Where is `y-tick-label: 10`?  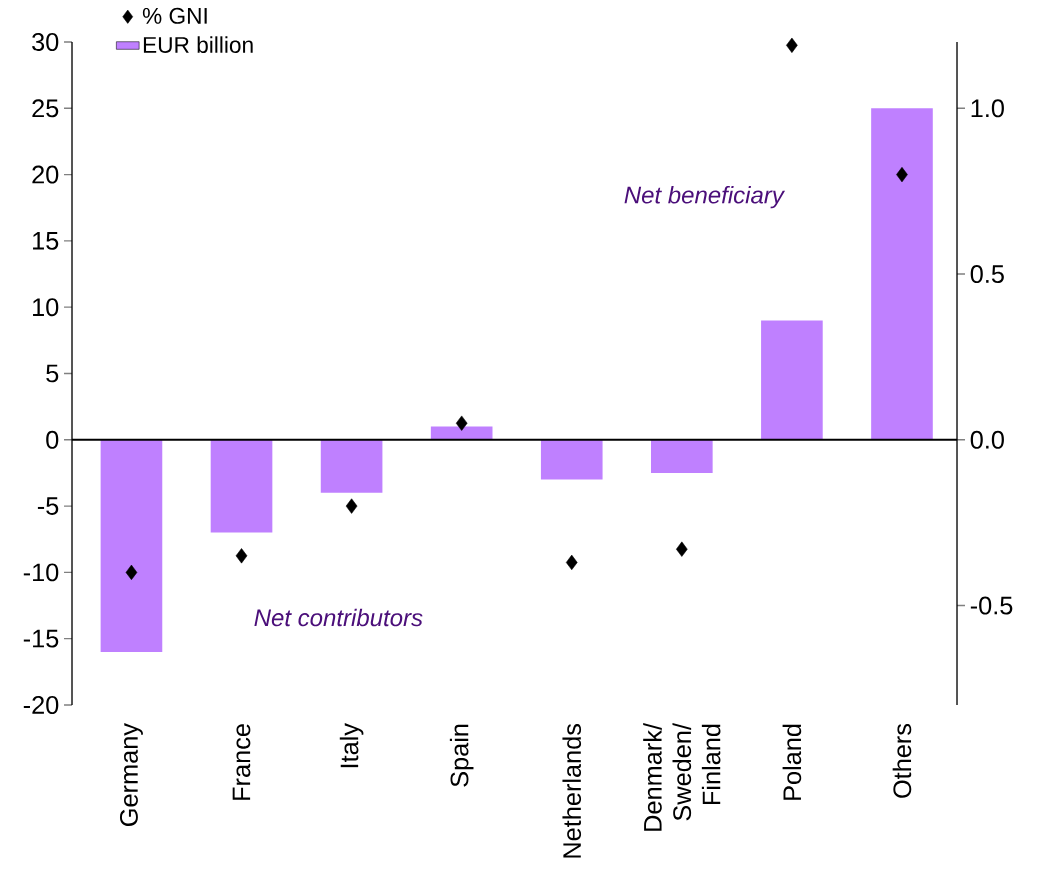 y-tick-label: 10 is located at coordinates (46, 307).